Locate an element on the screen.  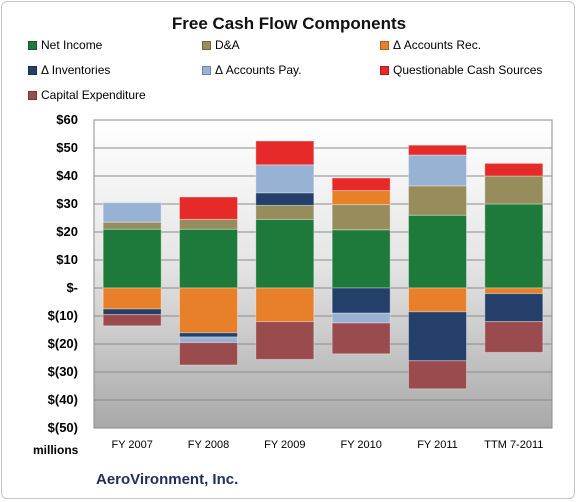
y-tick-label: $(20) is located at coordinates (63, 343).